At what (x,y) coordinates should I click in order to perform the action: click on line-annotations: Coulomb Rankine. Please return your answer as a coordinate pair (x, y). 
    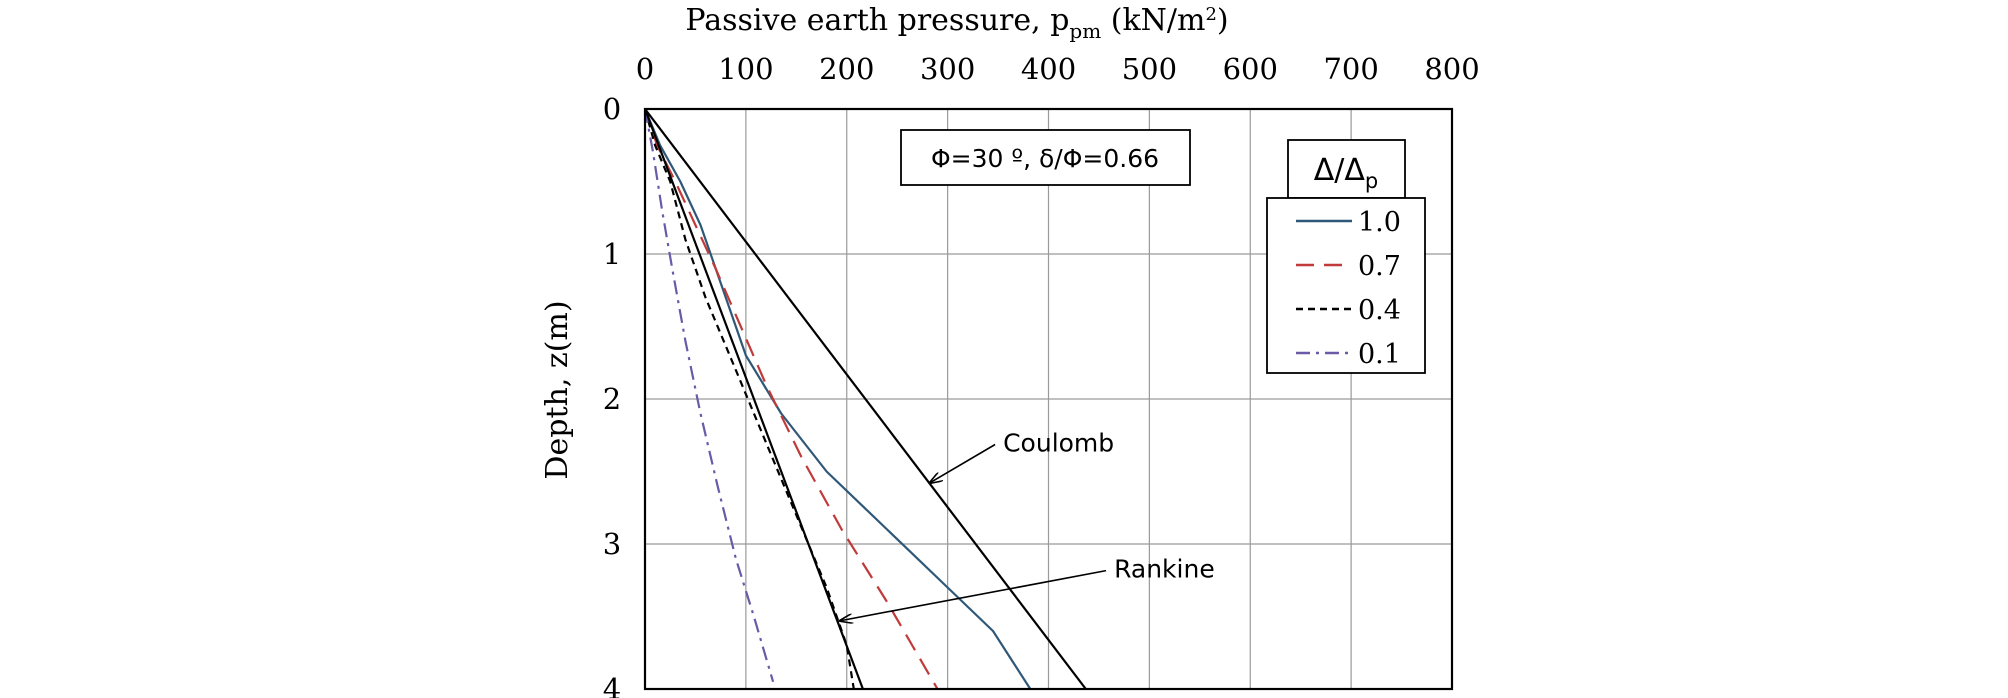
    Looking at the image, I should click on (1027, 525).